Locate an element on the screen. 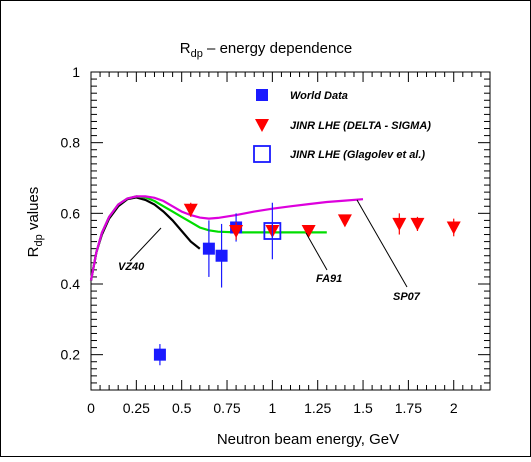 The height and width of the screenshot is (462, 531). chart-title: Rdp – energy dependence is located at coordinates (266, 50).